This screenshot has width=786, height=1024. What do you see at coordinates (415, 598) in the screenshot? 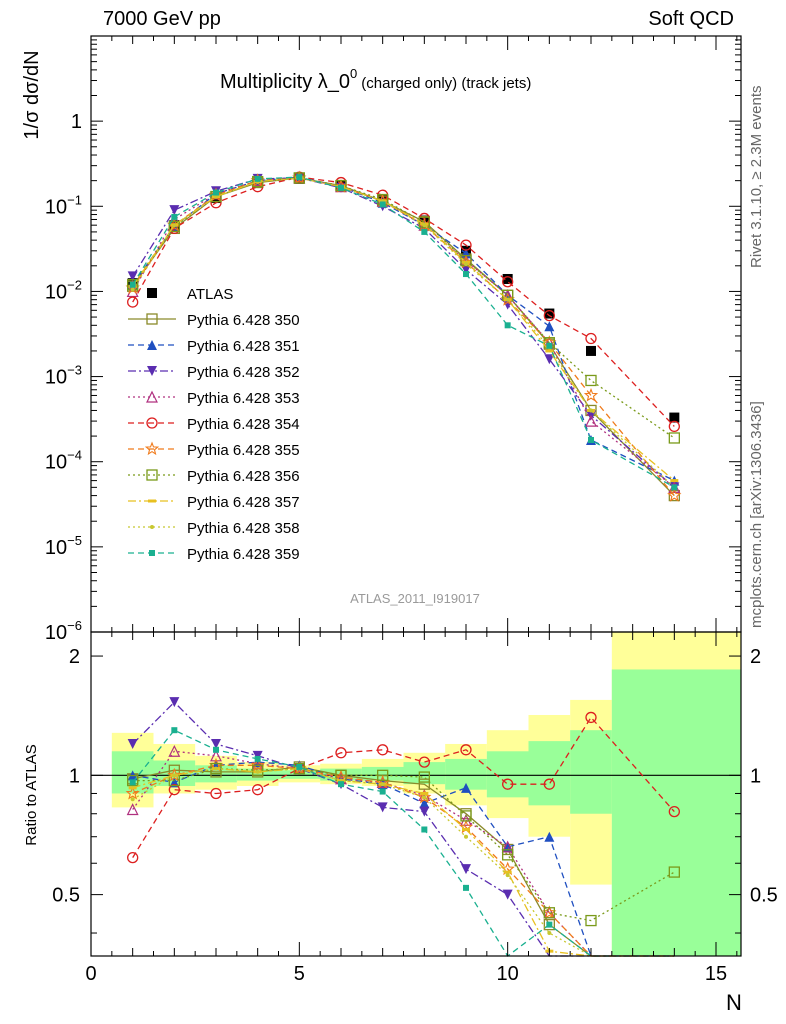
I see `analysis-watermark: ATLAS_2011_I919017` at bounding box center [415, 598].